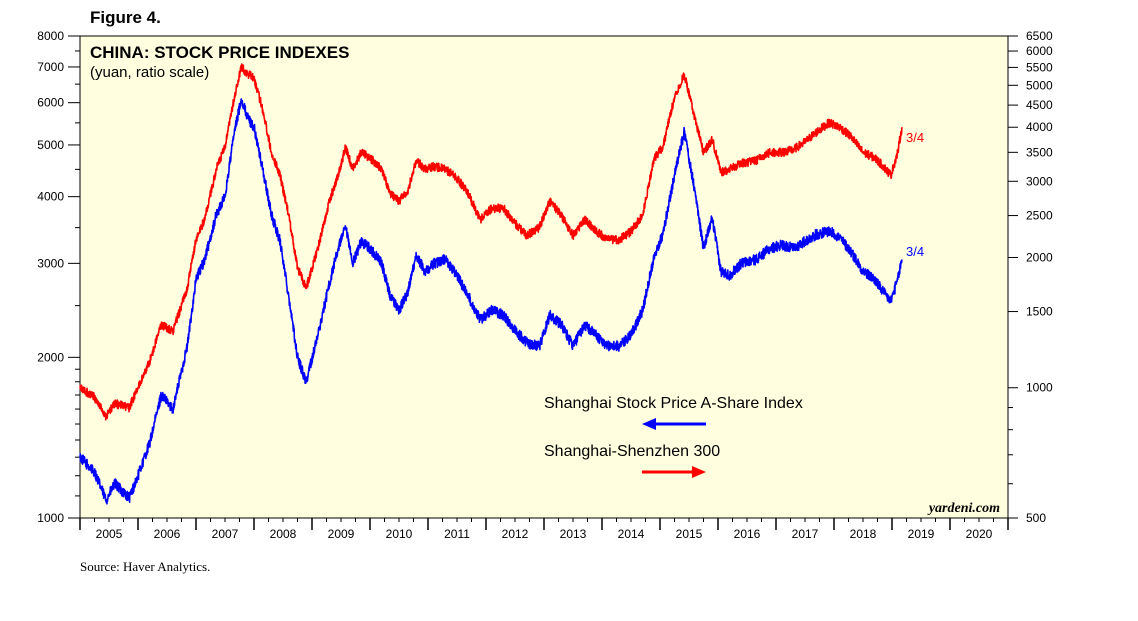 The image size is (1138, 621). What do you see at coordinates (963, 508) in the screenshot?
I see `watermark: yardeni.com` at bounding box center [963, 508].